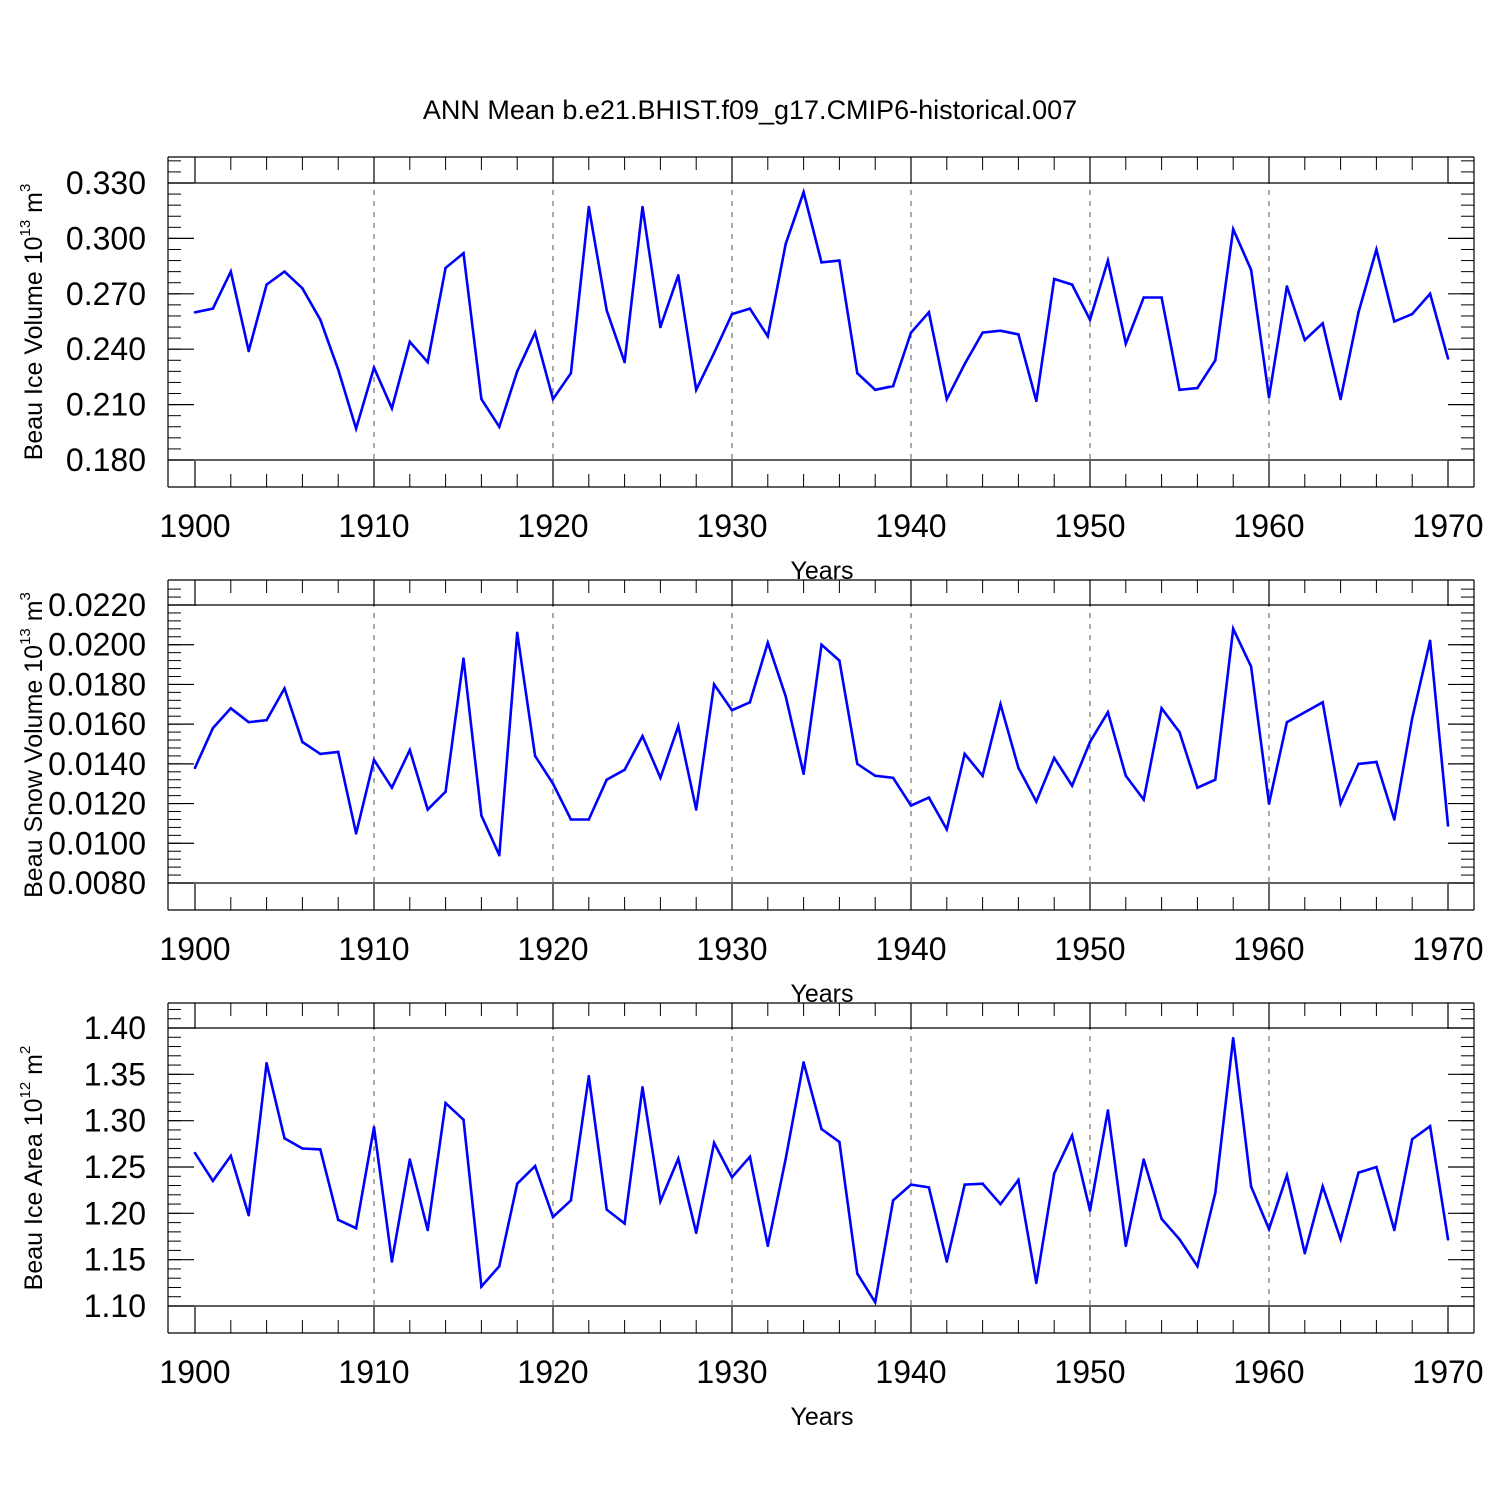 Image resolution: width=1500 pixels, height=1500 pixels. What do you see at coordinates (25, 1050) in the screenshot?
I see `y-axis-label-unit-exponent: 2` at bounding box center [25, 1050].